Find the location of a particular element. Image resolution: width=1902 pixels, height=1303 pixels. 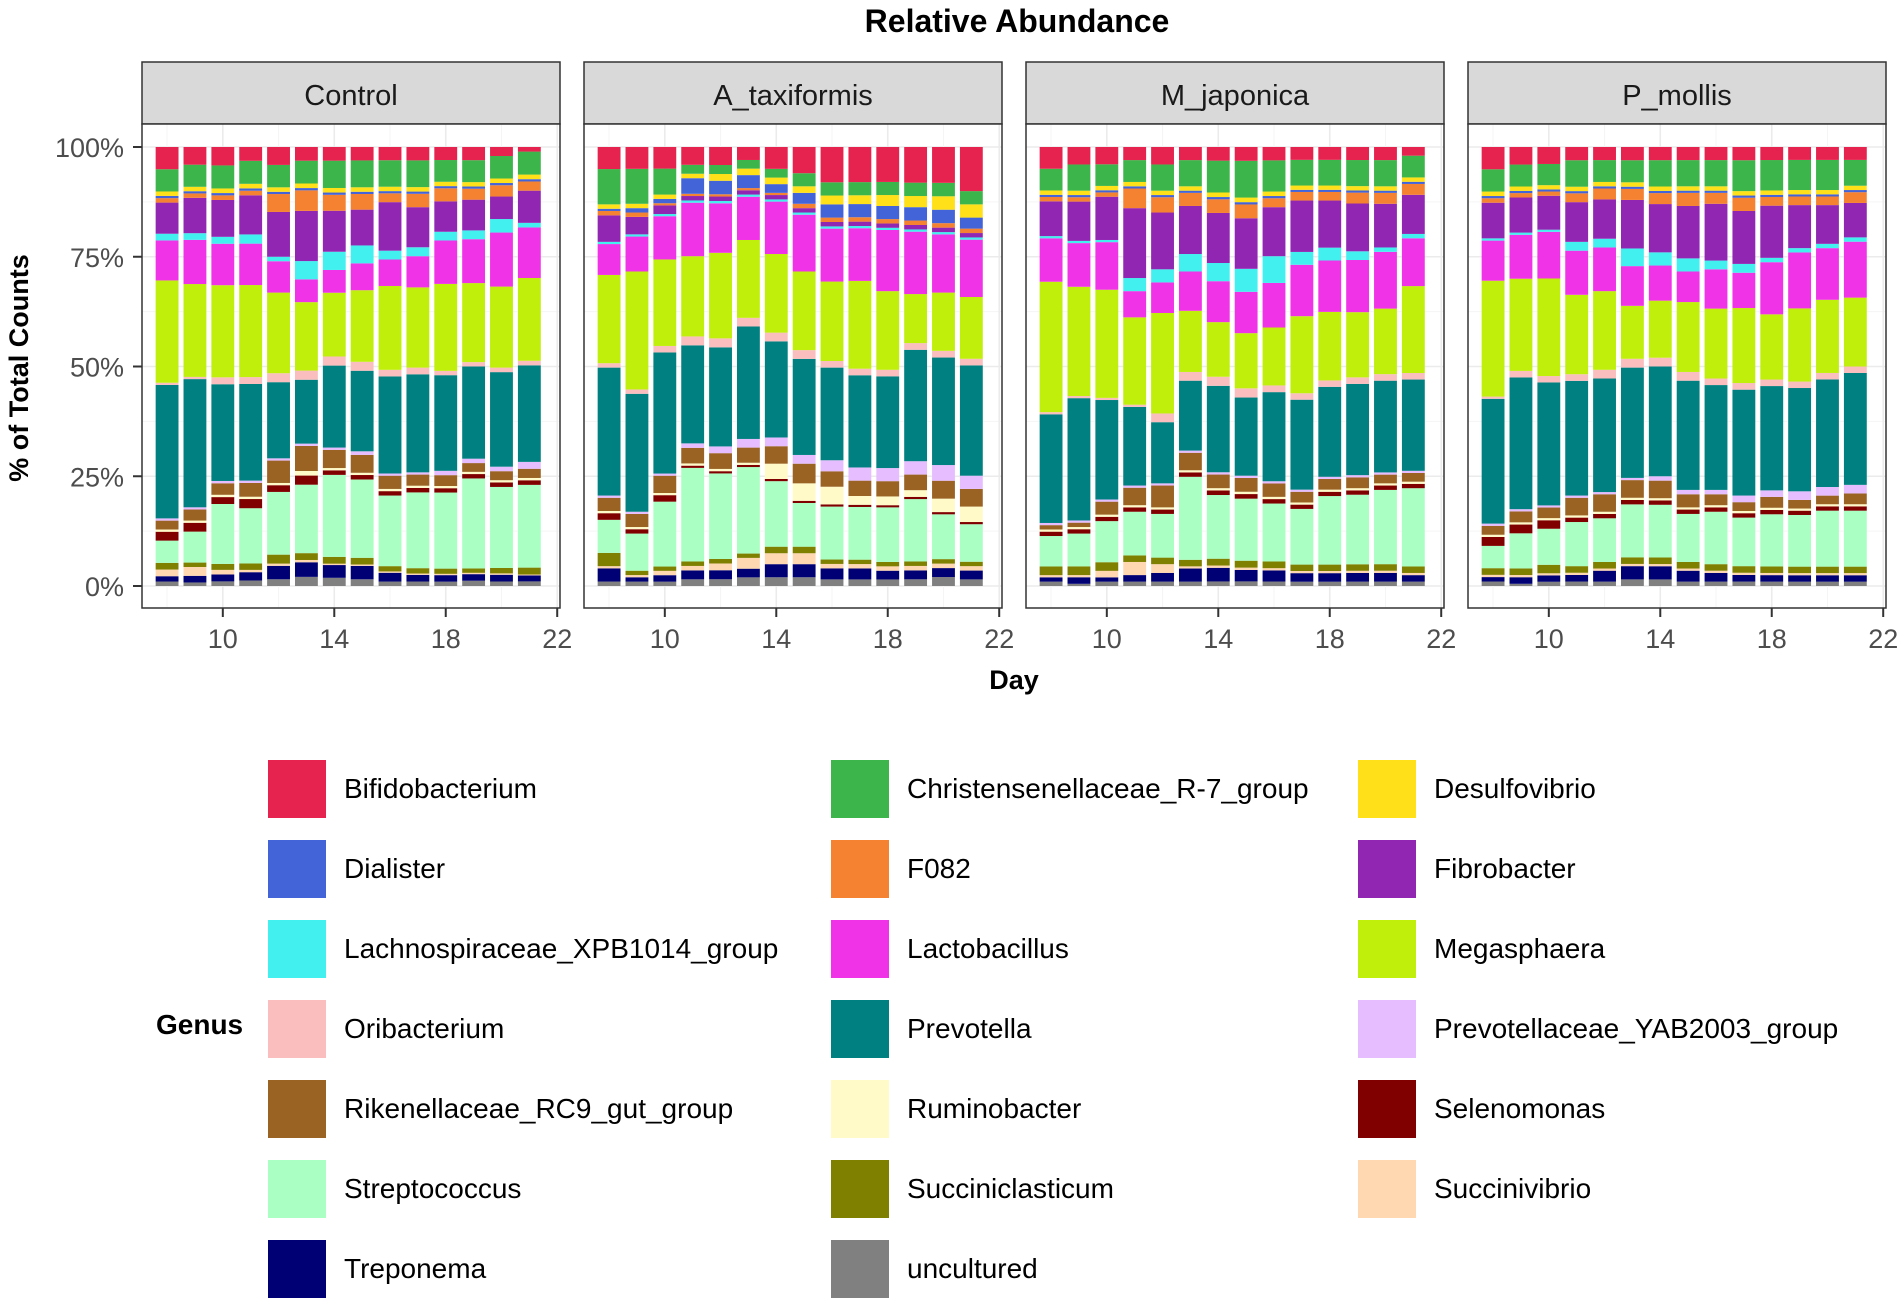

y-tick-label: 0% is located at coordinates (104, 587).